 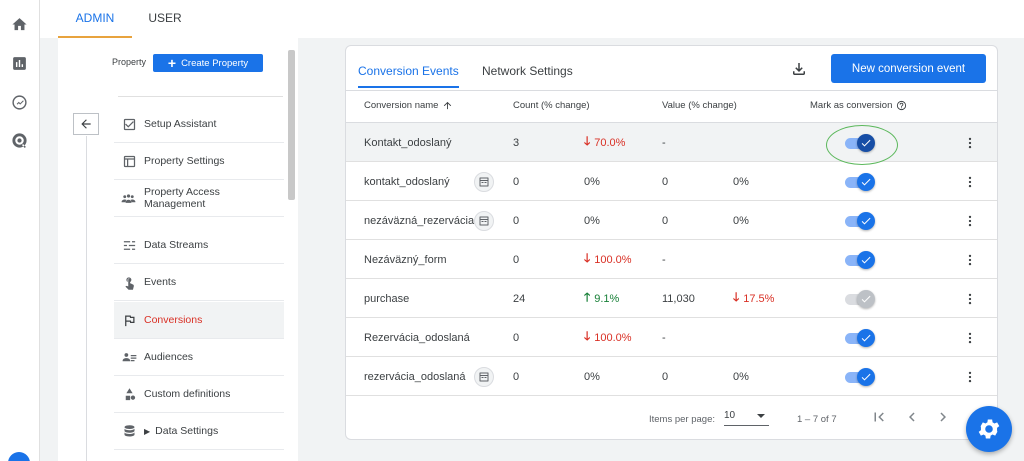 What do you see at coordinates (19, 140) in the screenshot?
I see `advertising-icon` at bounding box center [19, 140].